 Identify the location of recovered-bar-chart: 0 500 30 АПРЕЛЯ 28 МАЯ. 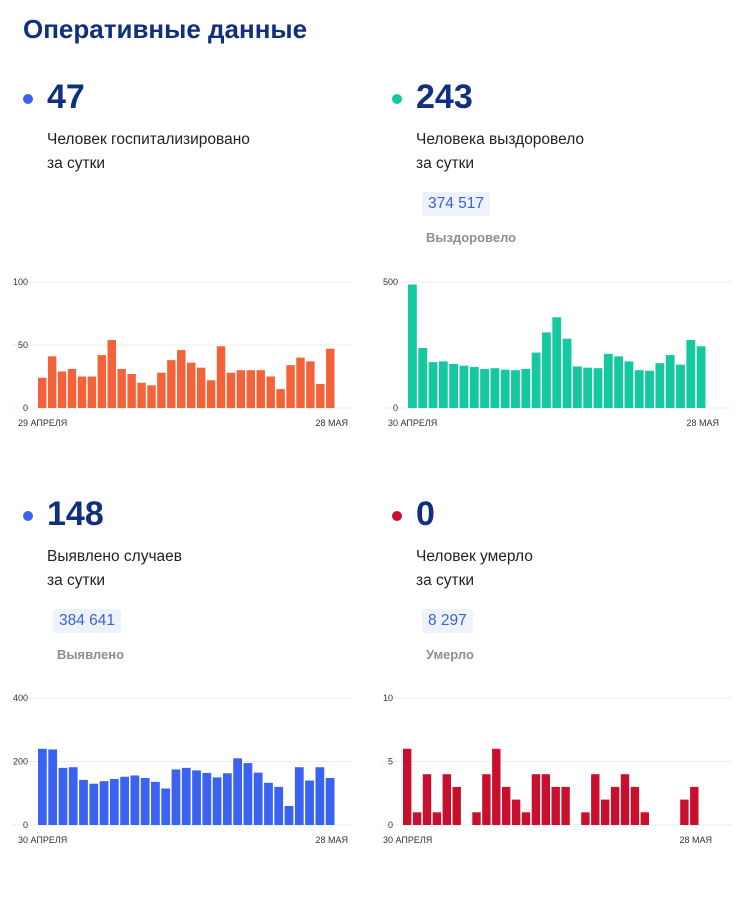
(557, 352).